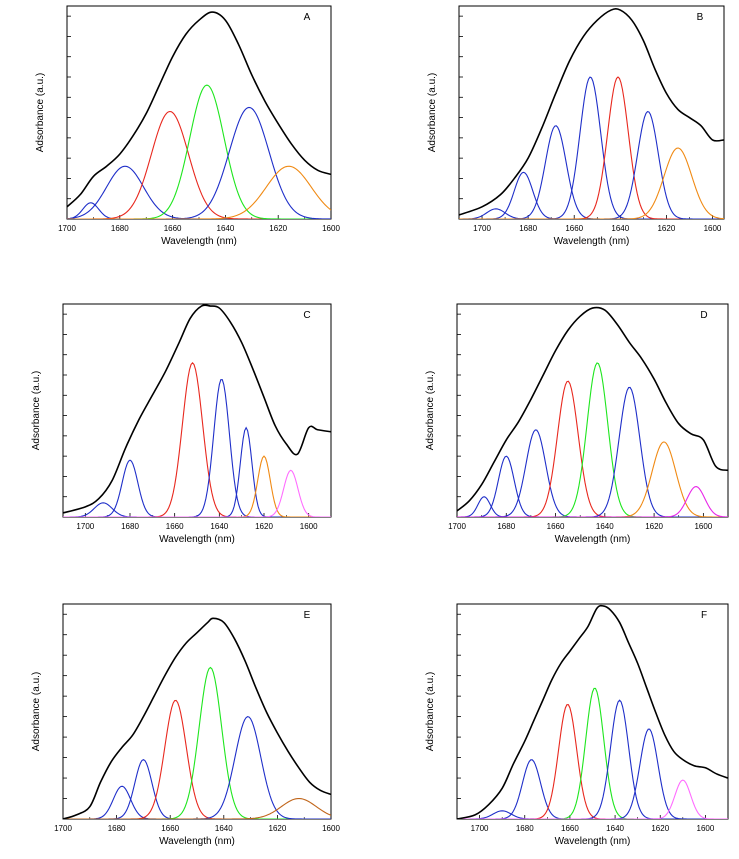  I want to click on envelope-spectrum-f, so click(592, 711).